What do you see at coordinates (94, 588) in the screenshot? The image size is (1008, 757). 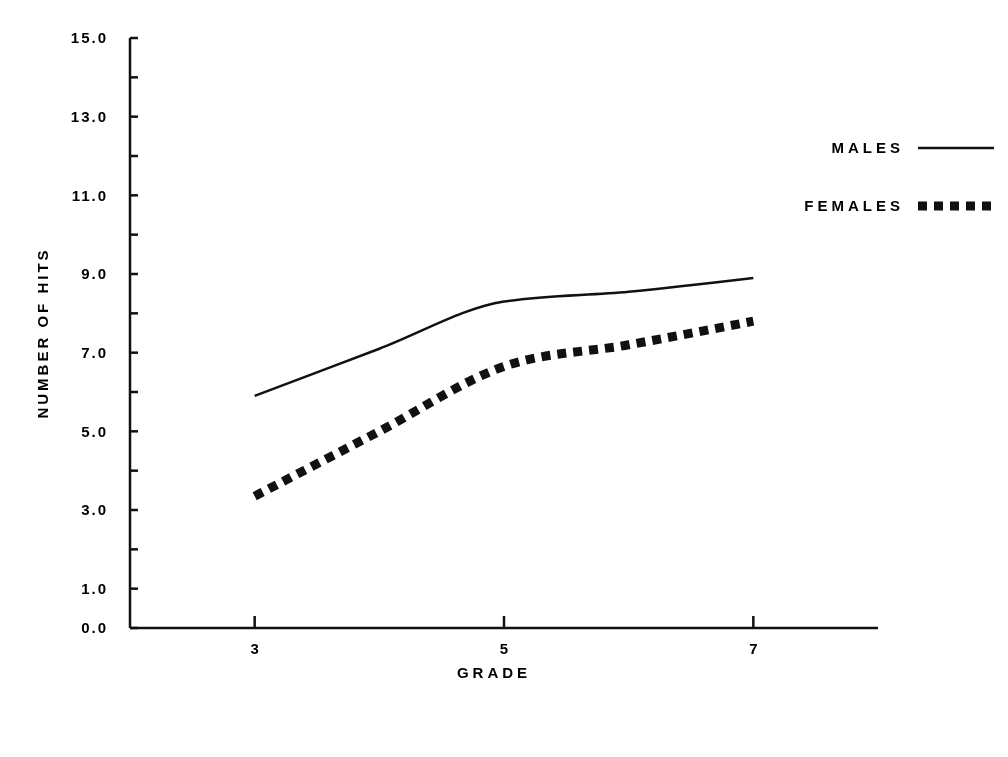 I see `y-tick-label: 1.0` at bounding box center [94, 588].